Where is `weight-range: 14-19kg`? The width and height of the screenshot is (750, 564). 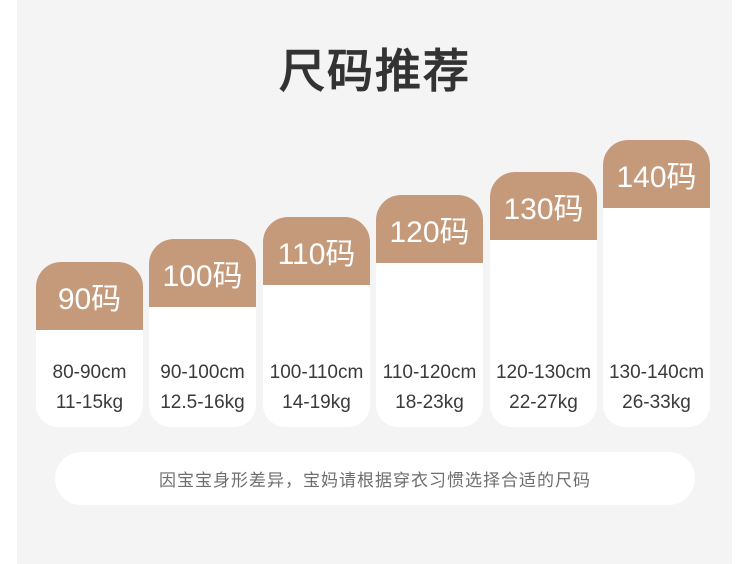
weight-range: 14-19kg is located at coordinates (316, 402).